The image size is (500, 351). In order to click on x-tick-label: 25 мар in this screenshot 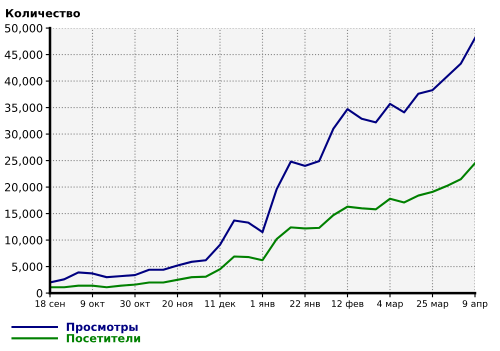, I will do `click(432, 304)`.